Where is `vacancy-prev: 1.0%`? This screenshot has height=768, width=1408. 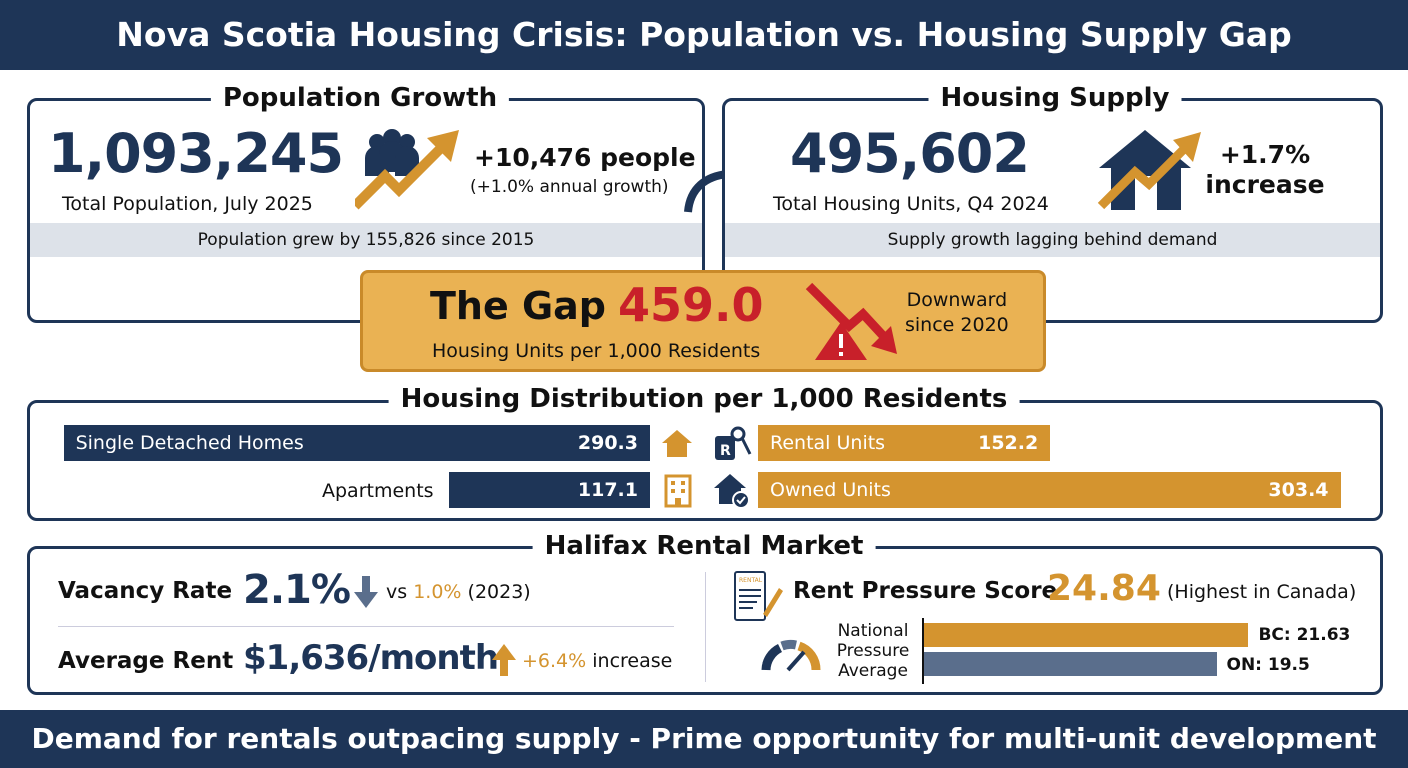 vacancy-prev: 1.0% is located at coordinates (437, 592).